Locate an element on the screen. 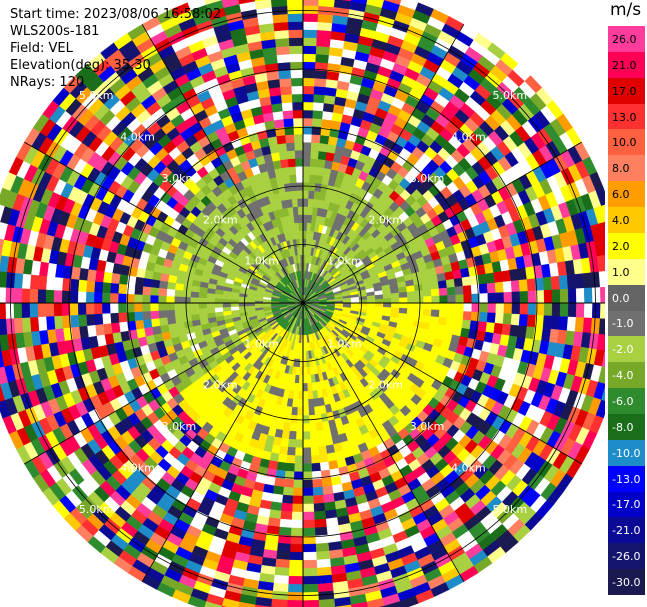 This screenshot has height=607, width=647. range-ring-label: 4.0km is located at coordinates (137, 137).